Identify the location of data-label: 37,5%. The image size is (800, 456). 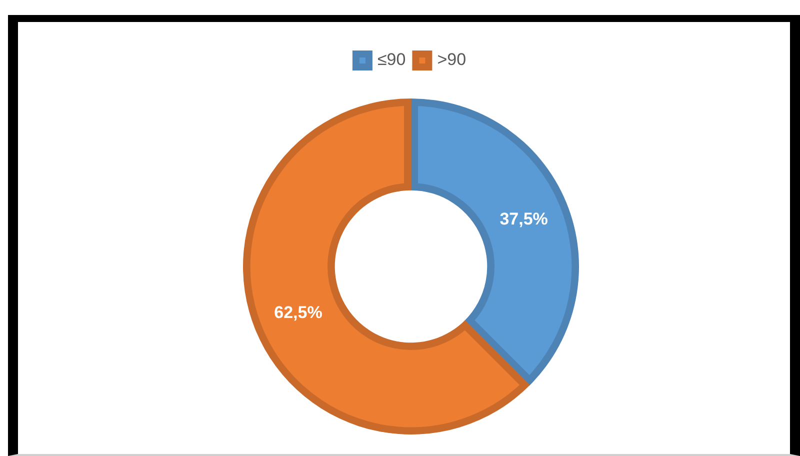
(524, 218).